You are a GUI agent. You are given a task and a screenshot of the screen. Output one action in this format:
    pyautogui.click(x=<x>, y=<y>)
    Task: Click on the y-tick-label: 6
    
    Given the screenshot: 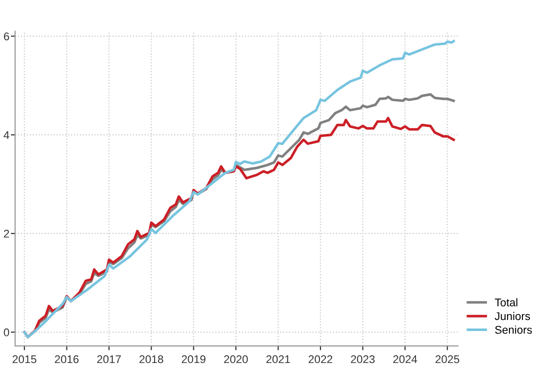 What is the action you would take?
    pyautogui.click(x=7, y=36)
    